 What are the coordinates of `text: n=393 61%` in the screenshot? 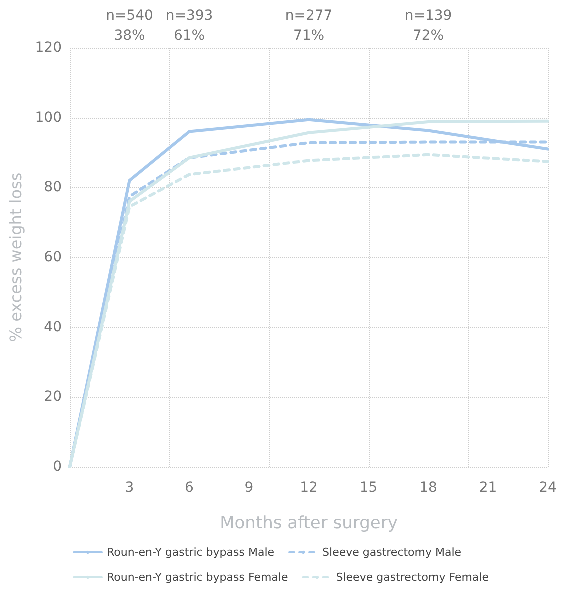 It's located at (190, 26).